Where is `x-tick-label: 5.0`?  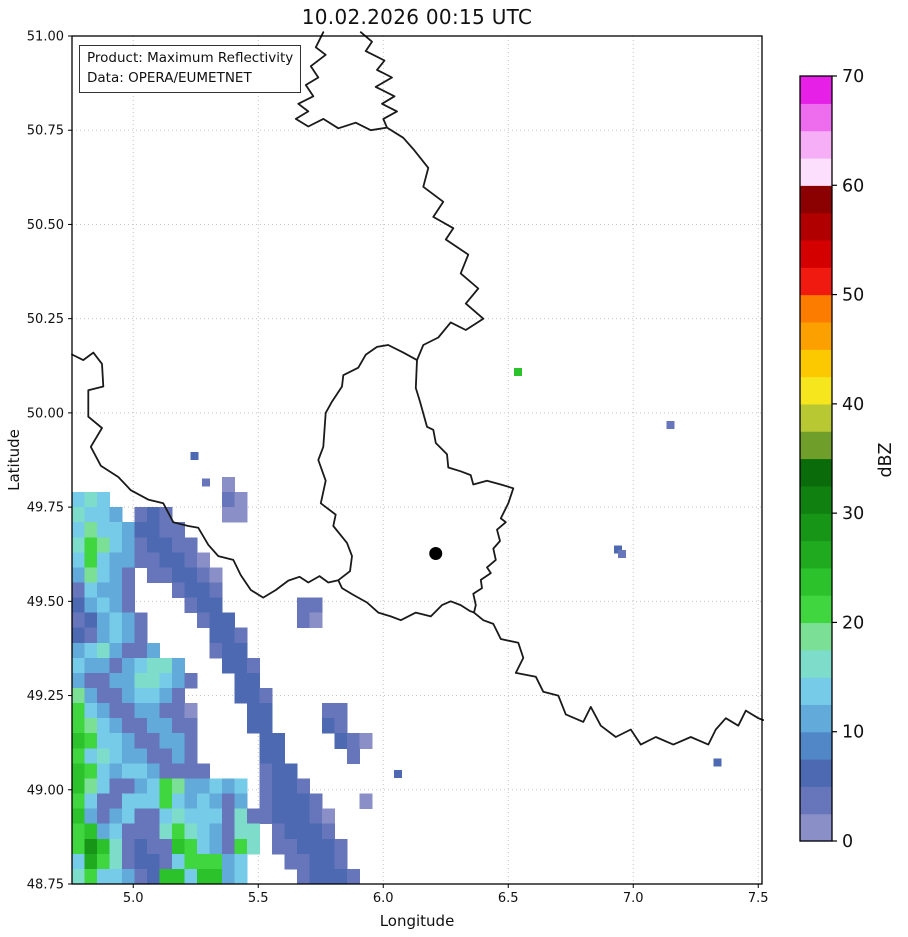
x-tick-label: 5.0 is located at coordinates (133, 898).